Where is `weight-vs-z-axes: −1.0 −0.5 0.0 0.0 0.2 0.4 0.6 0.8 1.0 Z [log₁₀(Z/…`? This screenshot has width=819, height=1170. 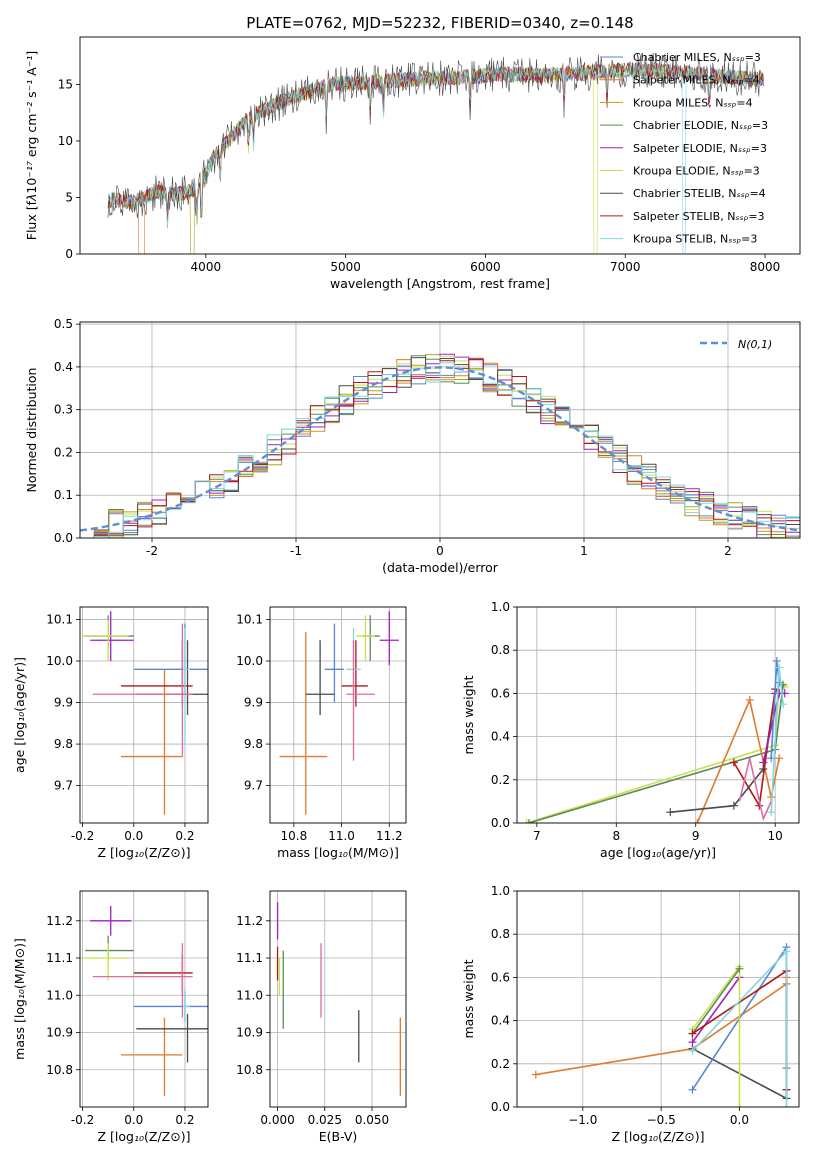 weight-vs-z-axes: −1.0 −0.5 0.0 0.0 0.2 0.4 0.6 0.8 1.0 Z [log₁₀(Z/… is located at coordinates (630, 1014).